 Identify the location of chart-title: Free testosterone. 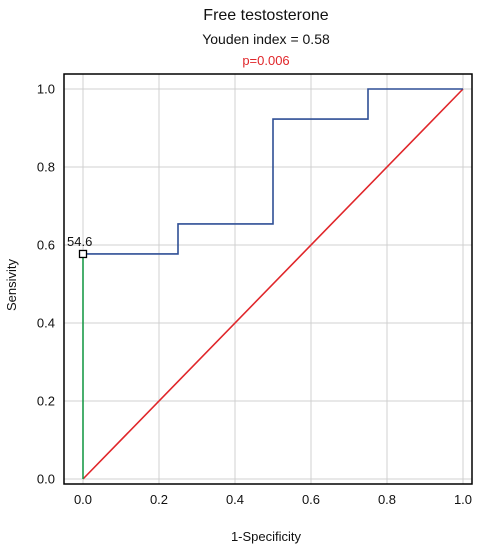
(266, 15).